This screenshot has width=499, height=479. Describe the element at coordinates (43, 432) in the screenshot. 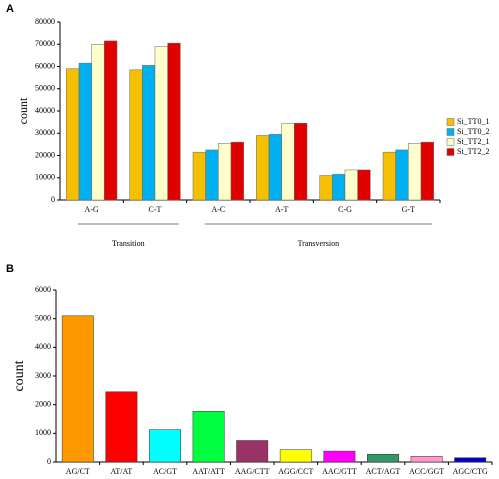

I see `y-tick-label: 1000` at that location.